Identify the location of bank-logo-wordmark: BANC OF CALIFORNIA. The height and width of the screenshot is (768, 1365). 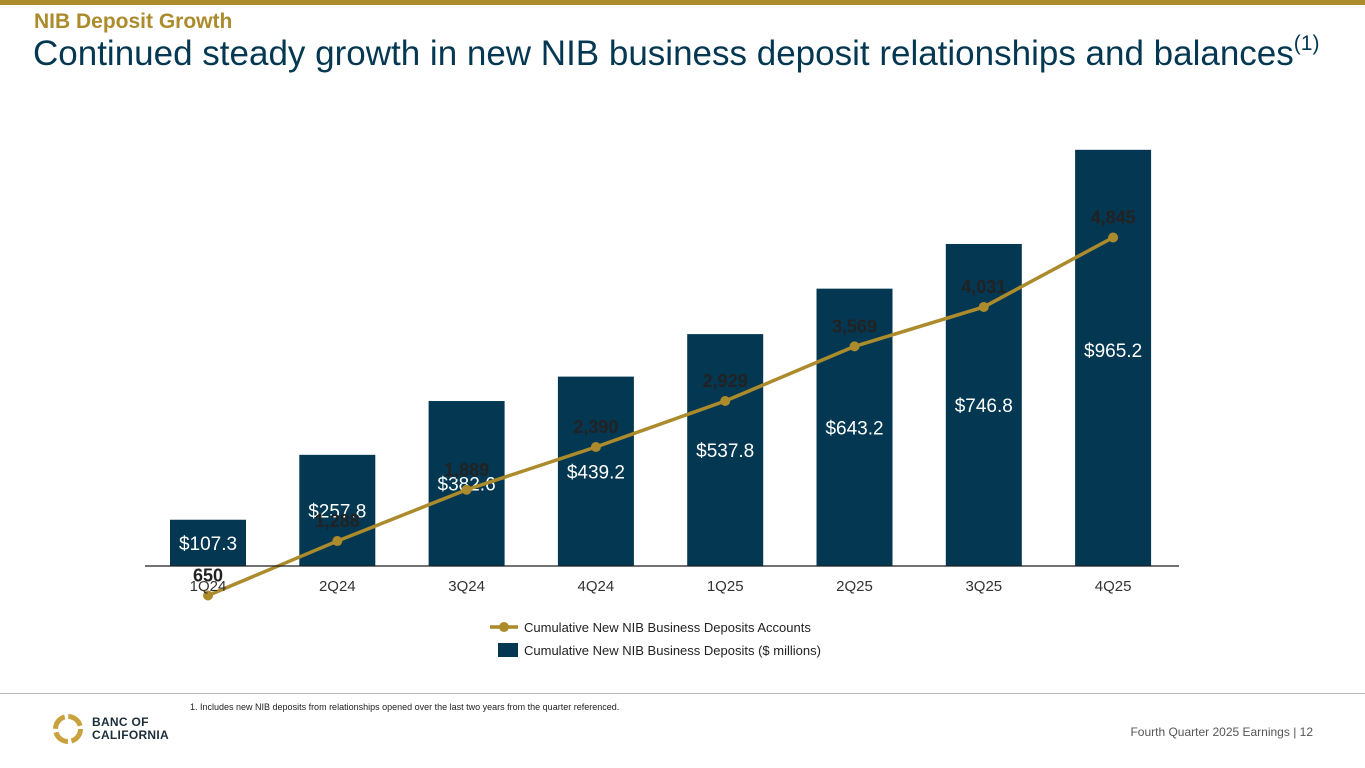
(130, 729).